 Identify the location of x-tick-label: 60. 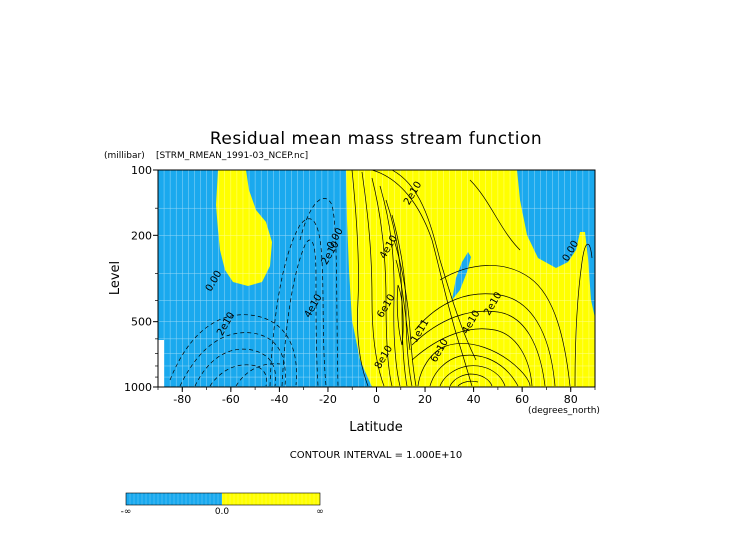
(522, 399).